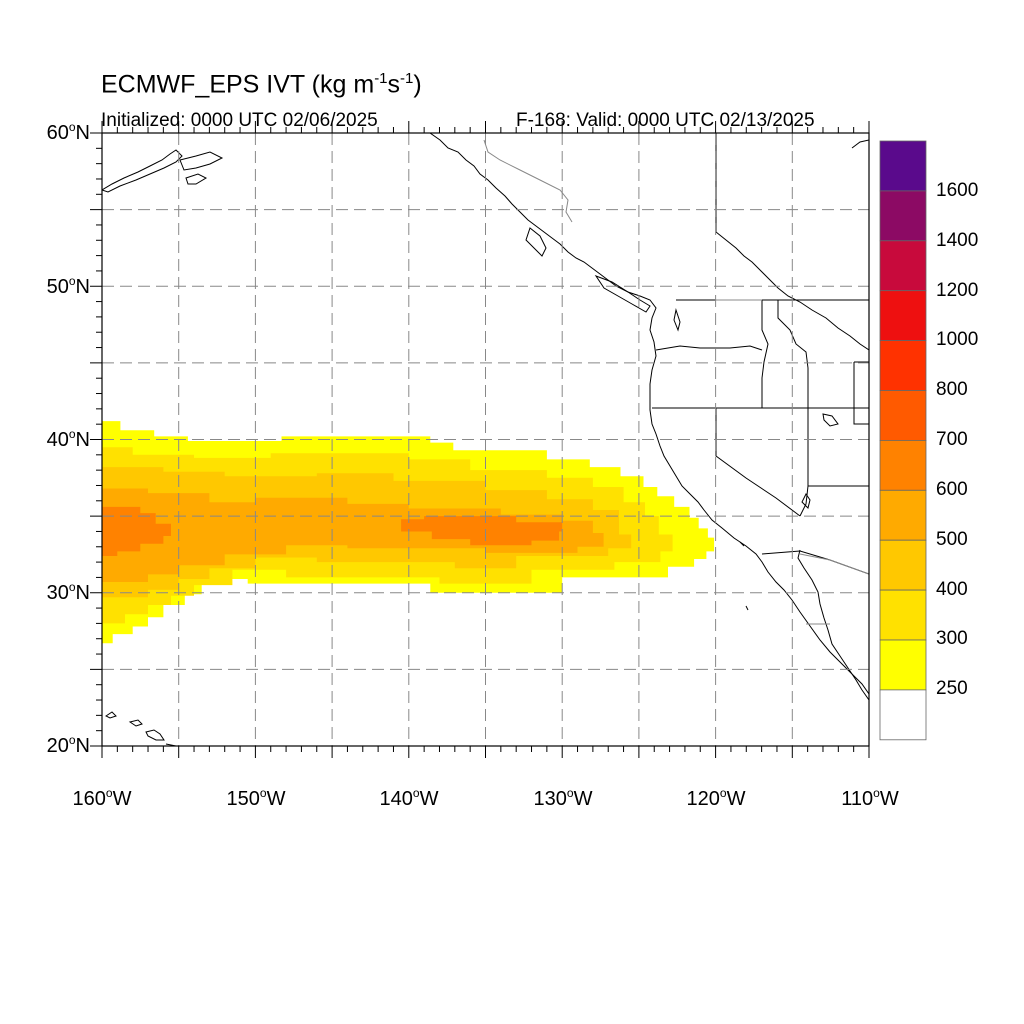 The image size is (1024, 1024). Describe the element at coordinates (952, 489) in the screenshot. I see `colorbar-label: 600` at that location.